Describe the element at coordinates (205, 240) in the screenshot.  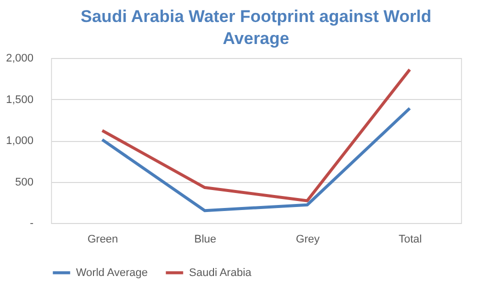
I see `x-tick-label: Blue` at that location.